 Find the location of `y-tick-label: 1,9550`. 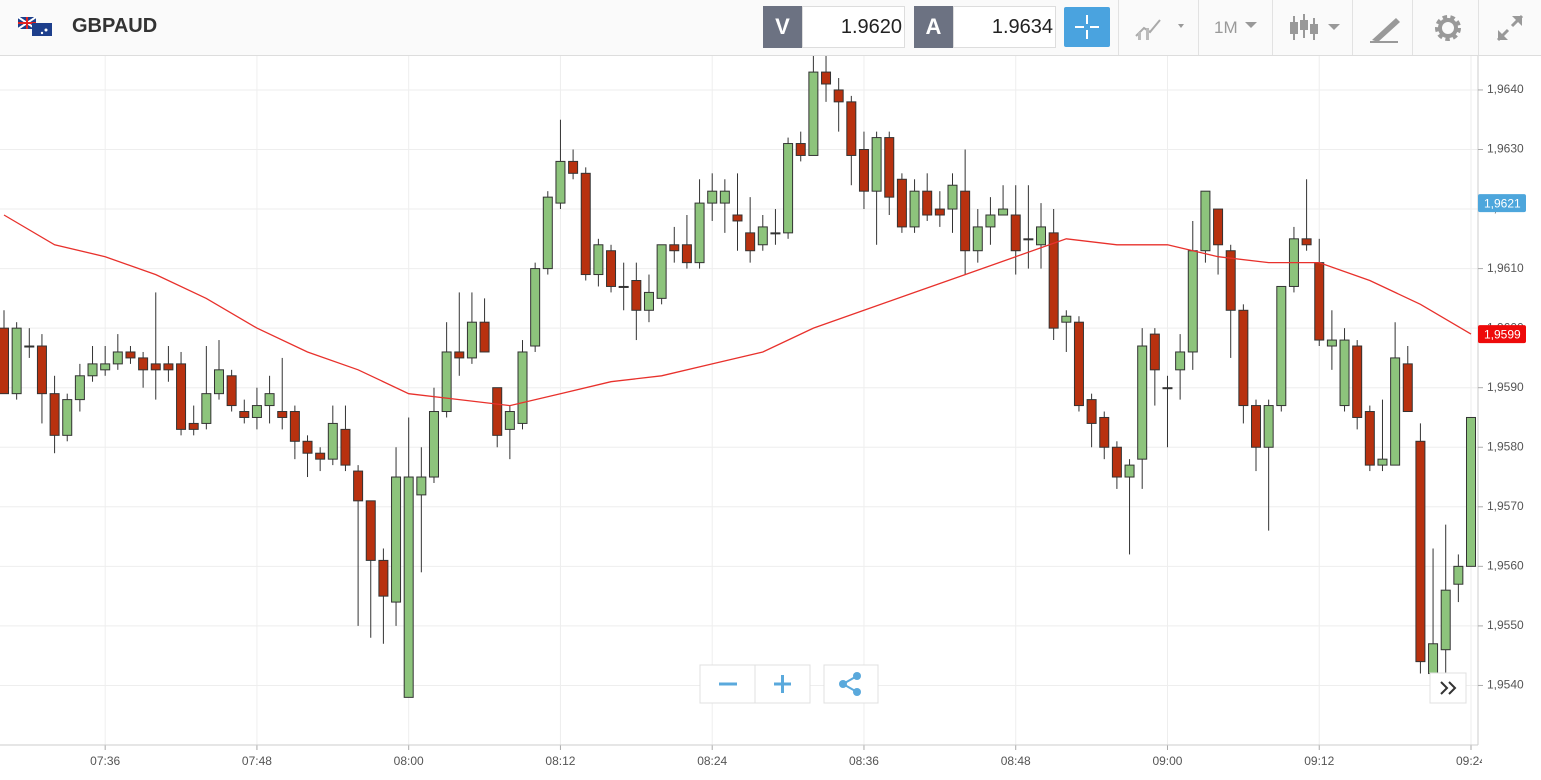

y-tick-label: 1,9550 is located at coordinates (1505, 625).